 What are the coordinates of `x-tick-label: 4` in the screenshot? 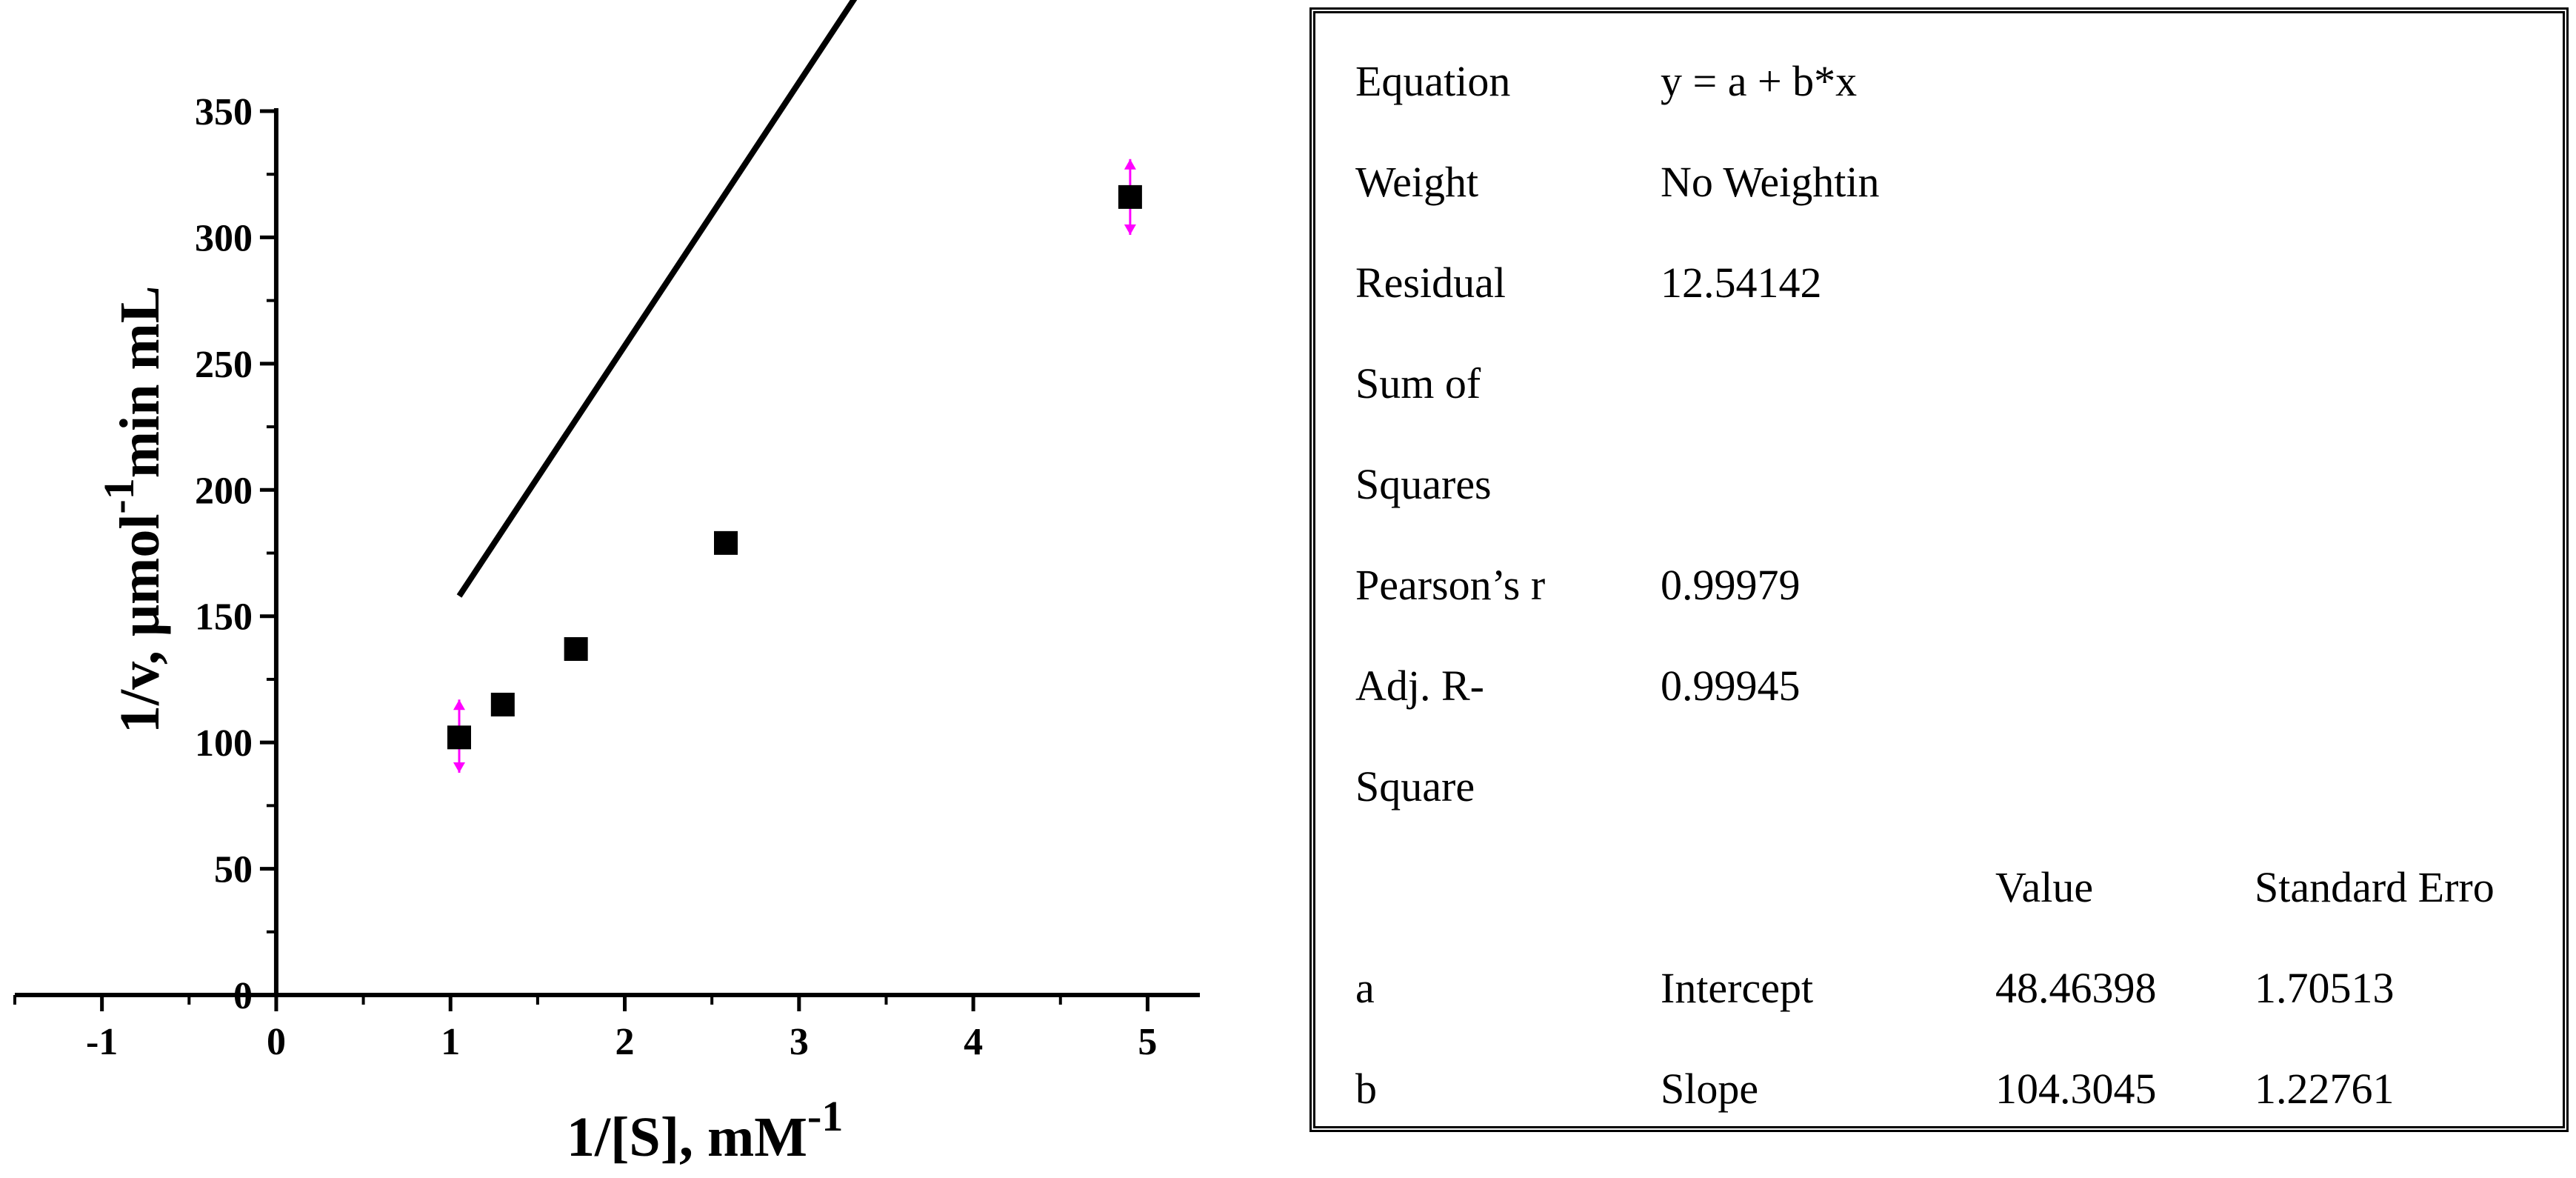 It's located at (973, 1042).